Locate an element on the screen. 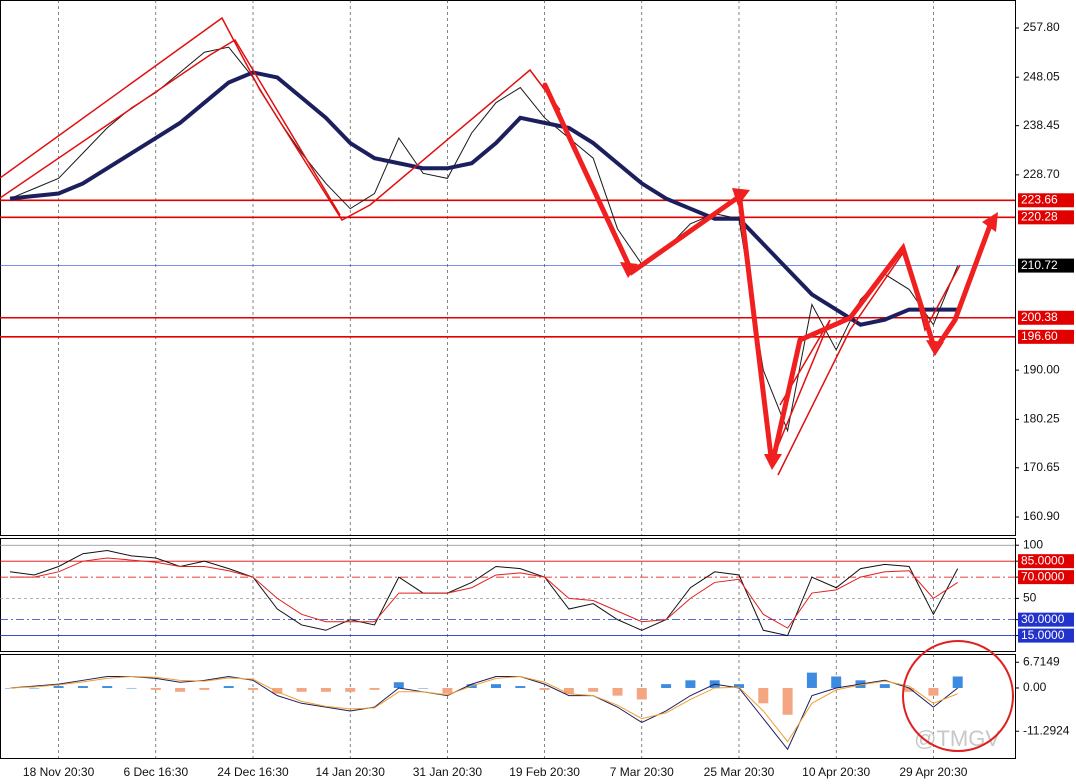  arrow-path is located at coordinates (866, 331).